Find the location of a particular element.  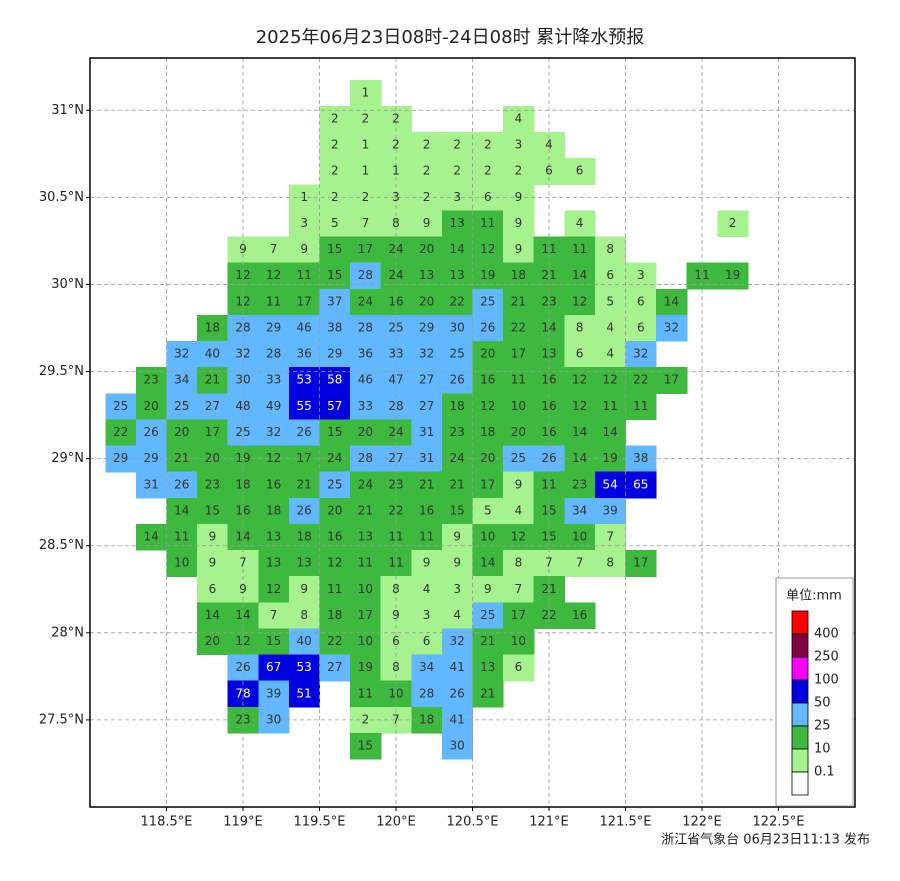

rain-value: 34 is located at coordinates (579, 510).